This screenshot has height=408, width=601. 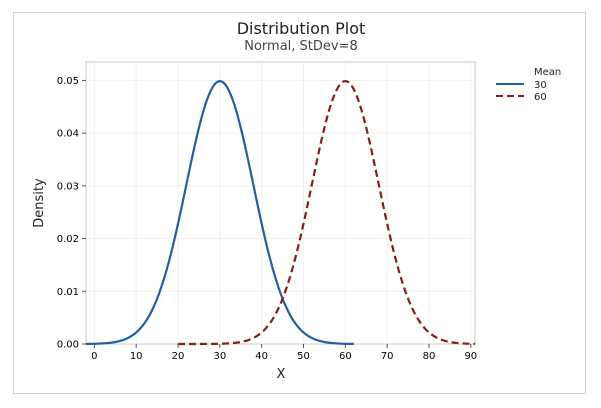 I want to click on y-axis-label: Density, so click(x=39, y=203).